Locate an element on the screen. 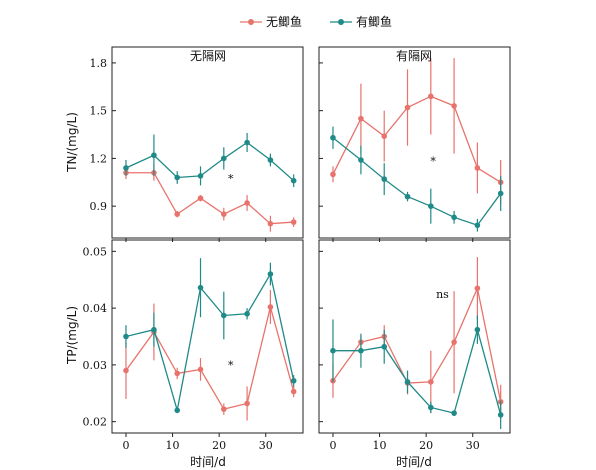 The height and width of the screenshot is (470, 596). y-tick-label: 0.02 is located at coordinates (95, 422).